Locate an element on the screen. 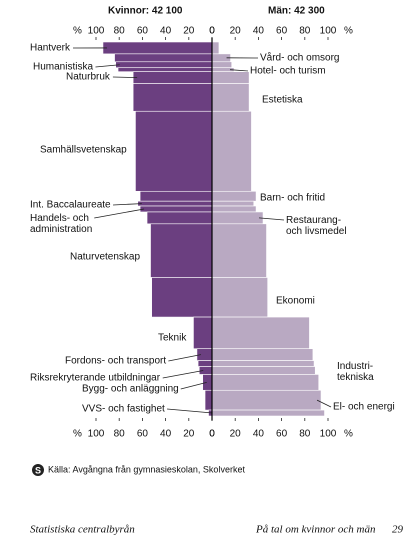 The image size is (415, 549). category-label: Naturbruk is located at coordinates (88, 77).